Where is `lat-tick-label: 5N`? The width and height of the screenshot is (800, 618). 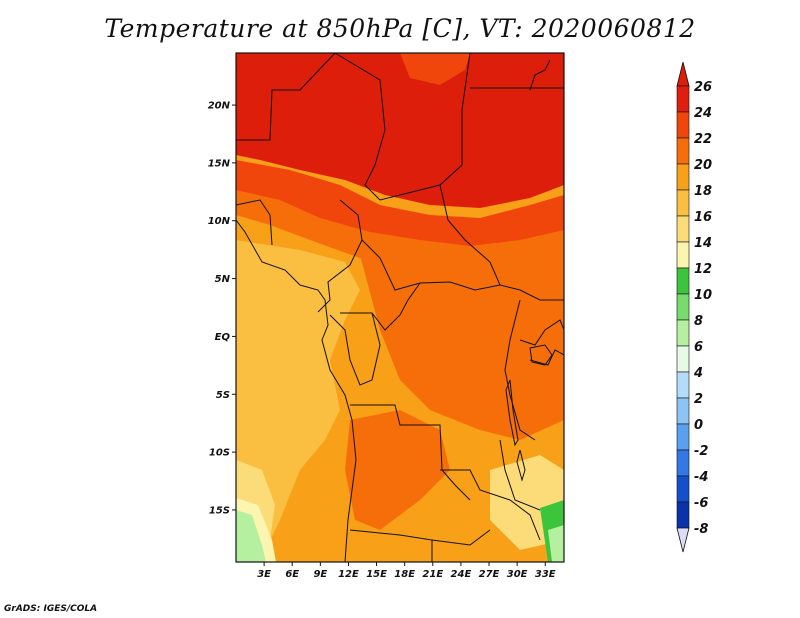 lat-tick-label: 5N is located at coordinates (223, 279).